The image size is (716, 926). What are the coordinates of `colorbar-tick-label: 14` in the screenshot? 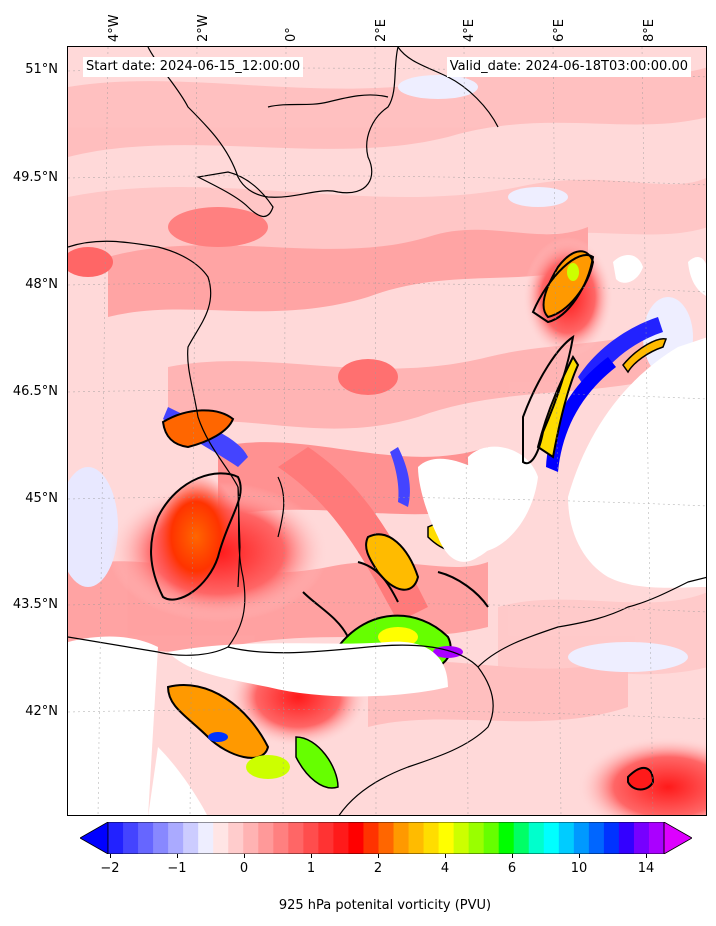 It's located at (646, 868).